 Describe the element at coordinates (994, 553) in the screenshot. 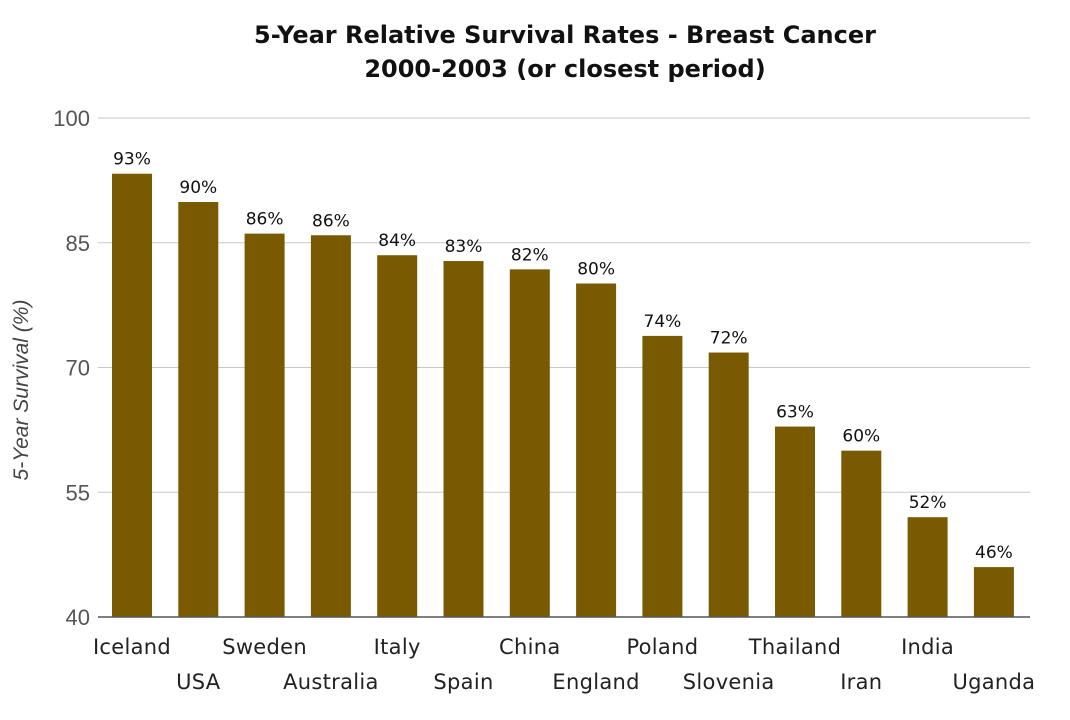

I see `data-label: 46%` at that location.